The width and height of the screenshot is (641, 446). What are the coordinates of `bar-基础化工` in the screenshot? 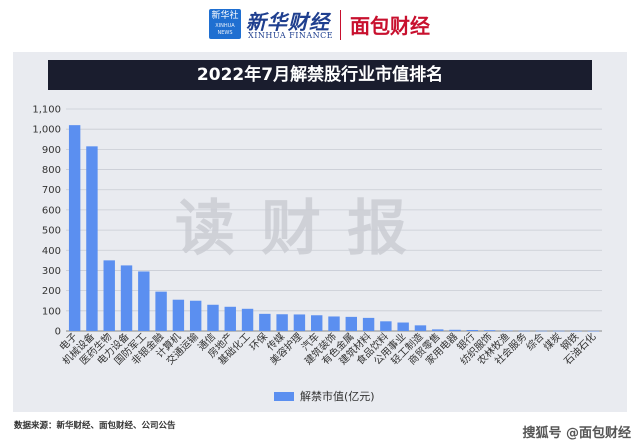 It's located at (247, 319).